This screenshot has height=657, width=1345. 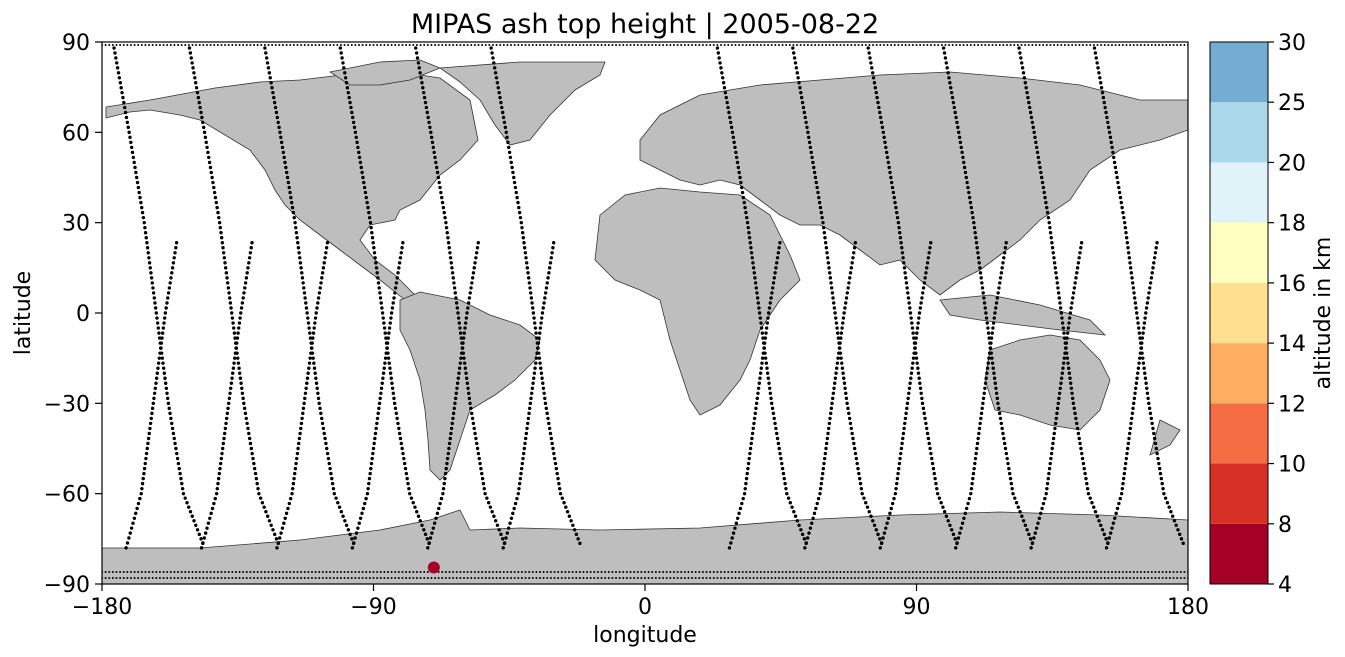 What do you see at coordinates (67, 585) in the screenshot?
I see `y-tick-label: −90` at bounding box center [67, 585].